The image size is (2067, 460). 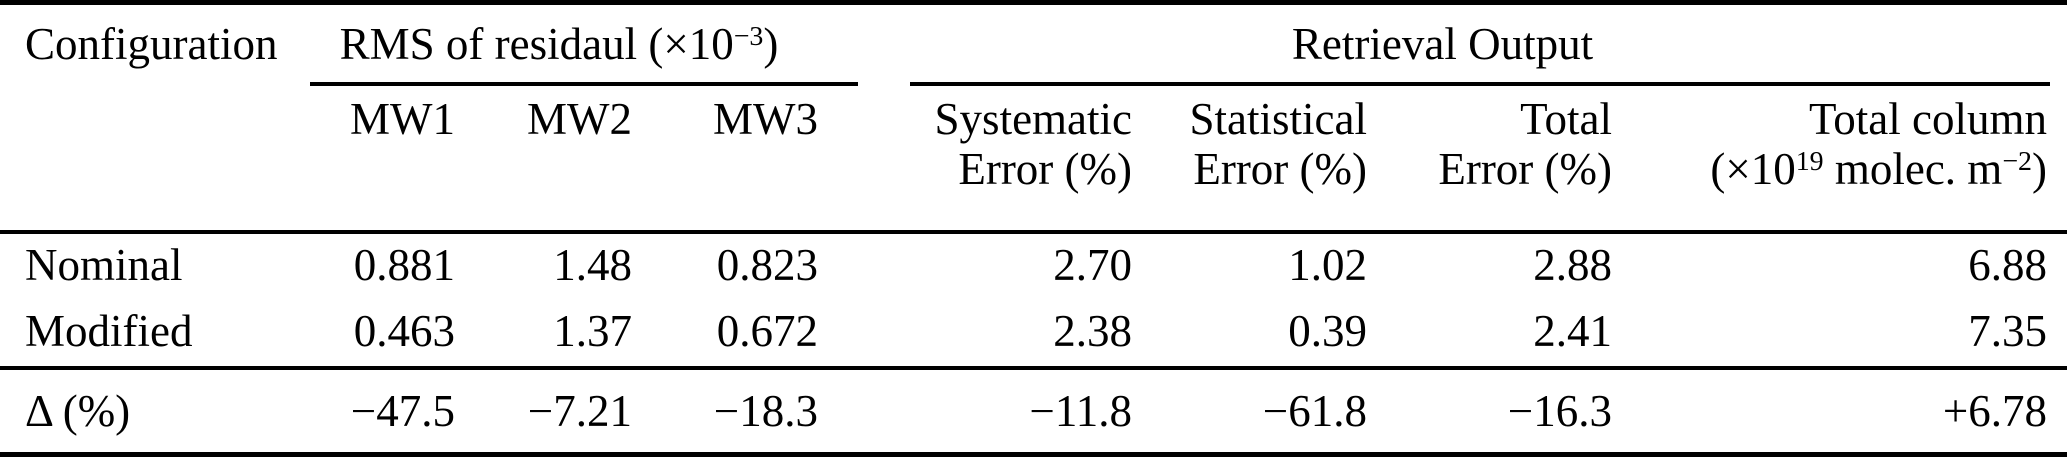 I want to click on rms-group-text: RMS of residaul (×10, so click(x=536, y=43).